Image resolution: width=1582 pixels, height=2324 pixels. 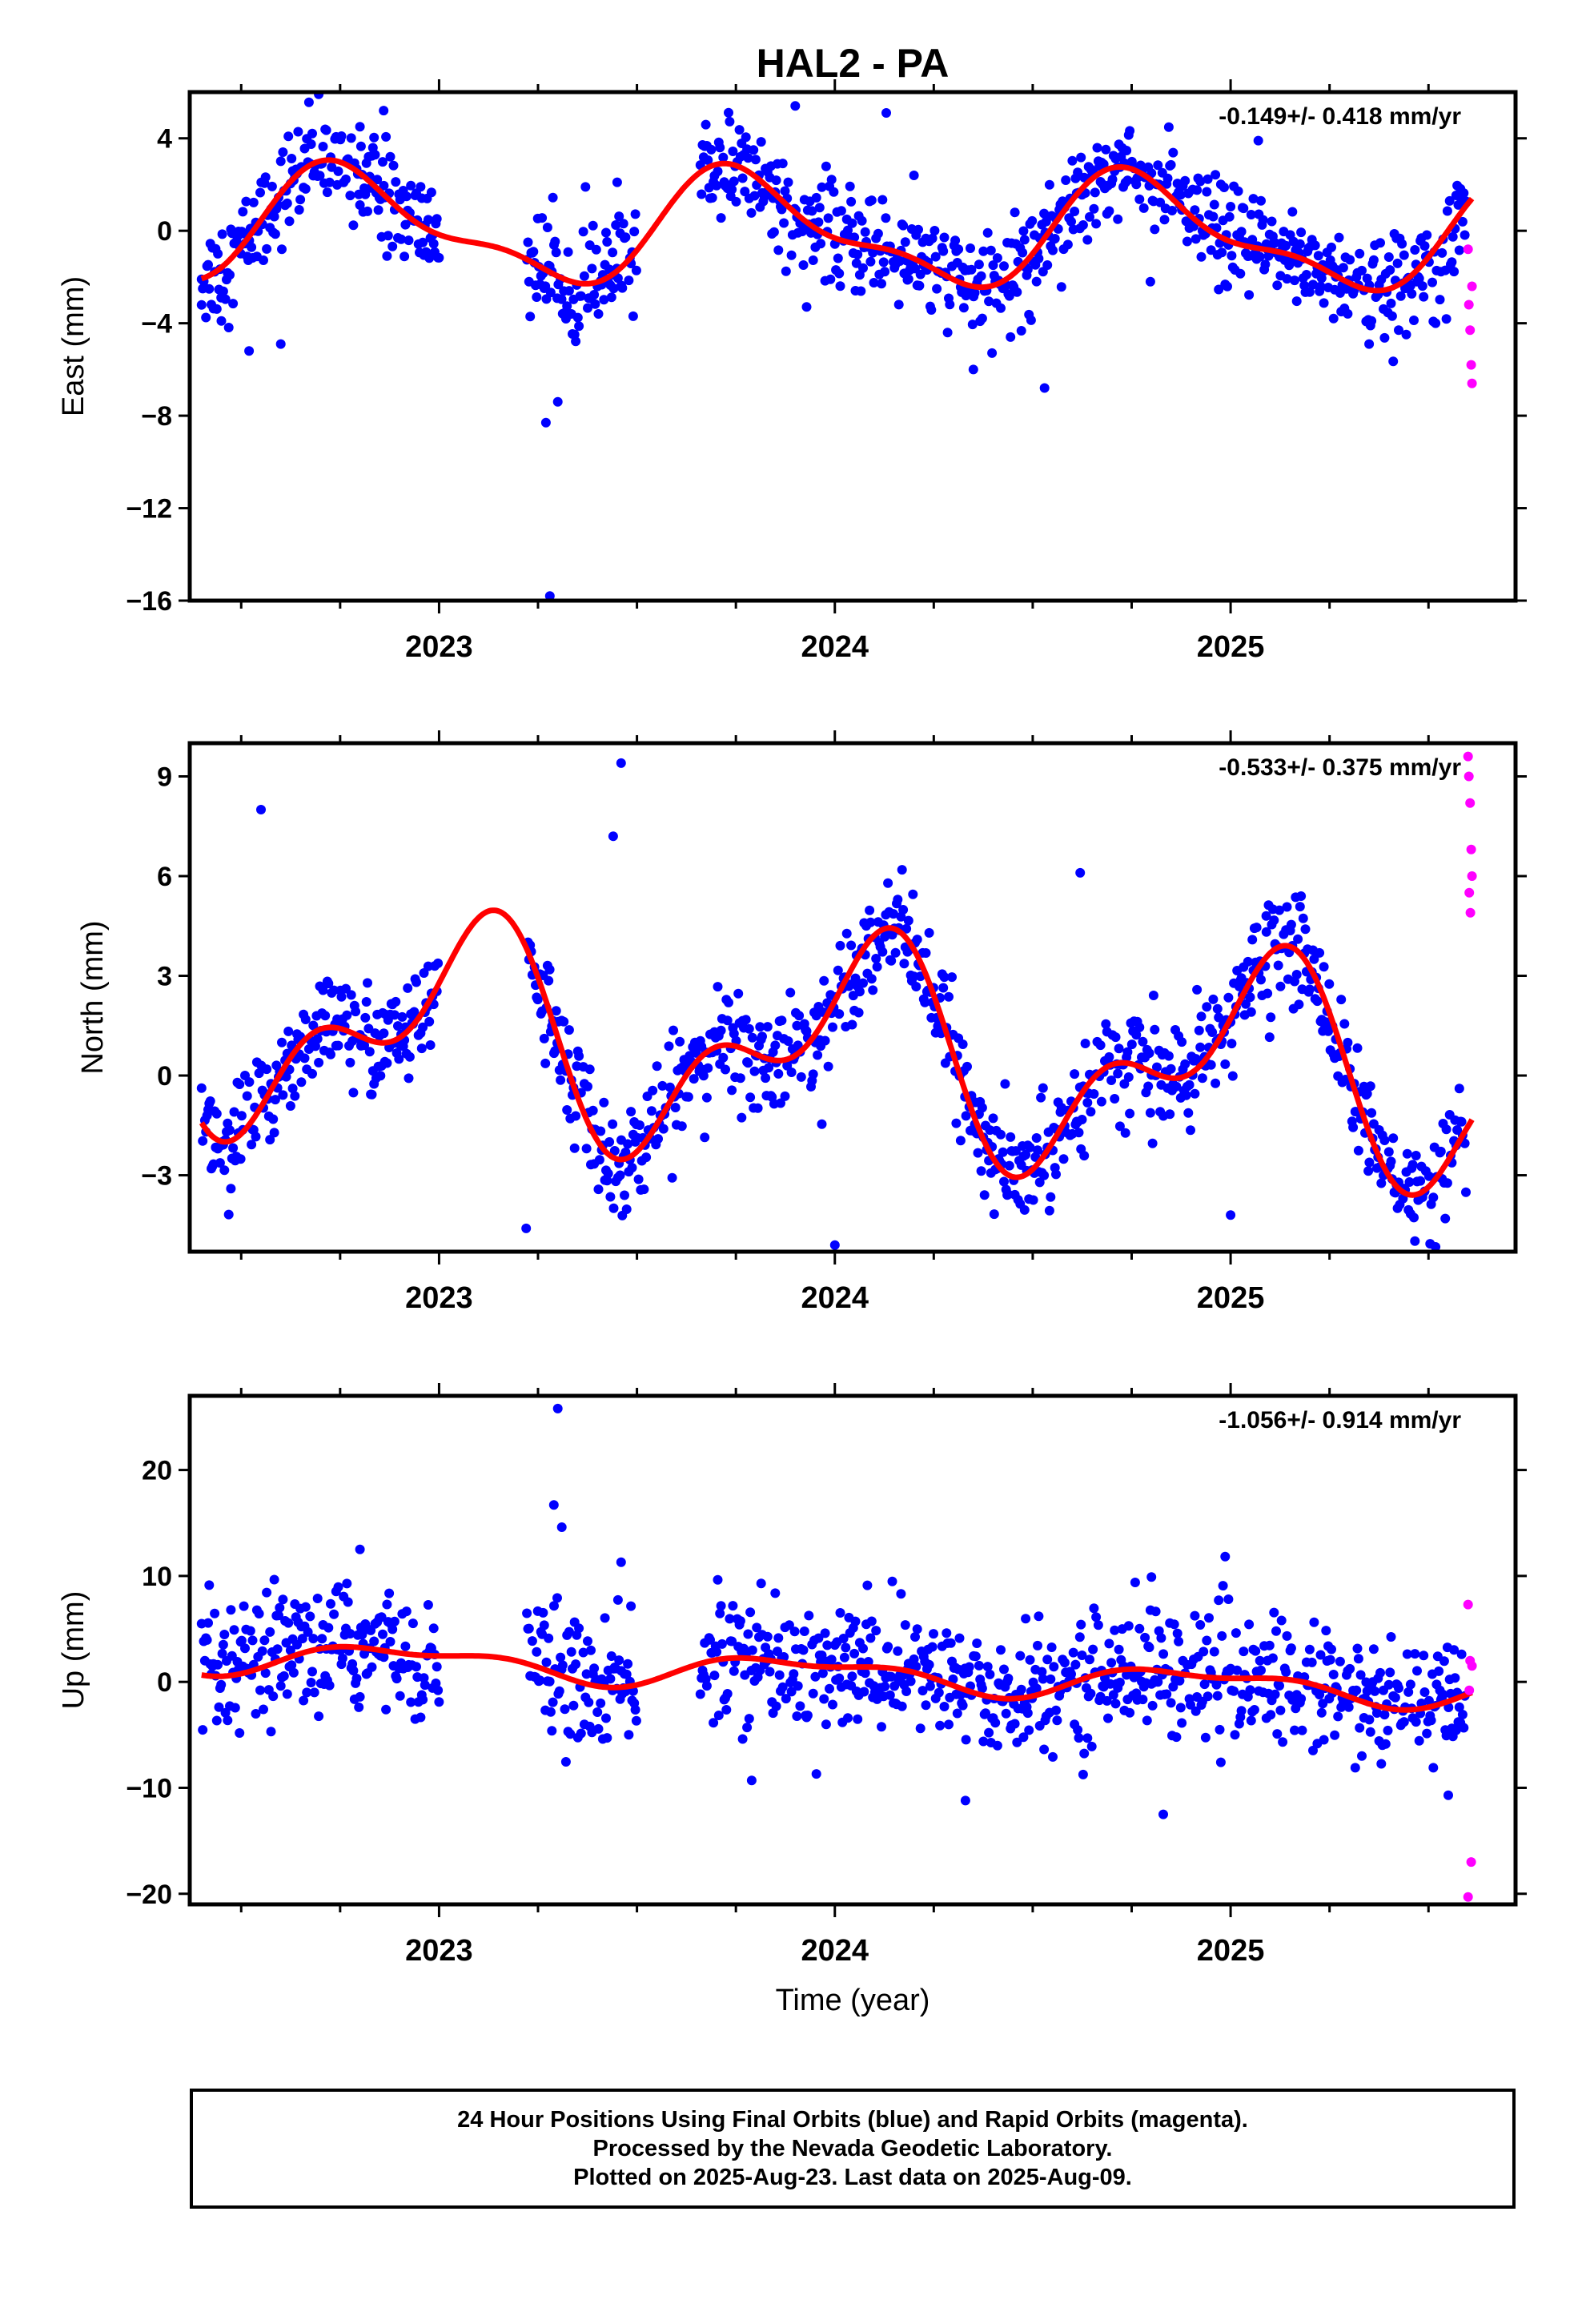 What do you see at coordinates (149, 510) in the screenshot?
I see `y-tick-label: −12` at bounding box center [149, 510].